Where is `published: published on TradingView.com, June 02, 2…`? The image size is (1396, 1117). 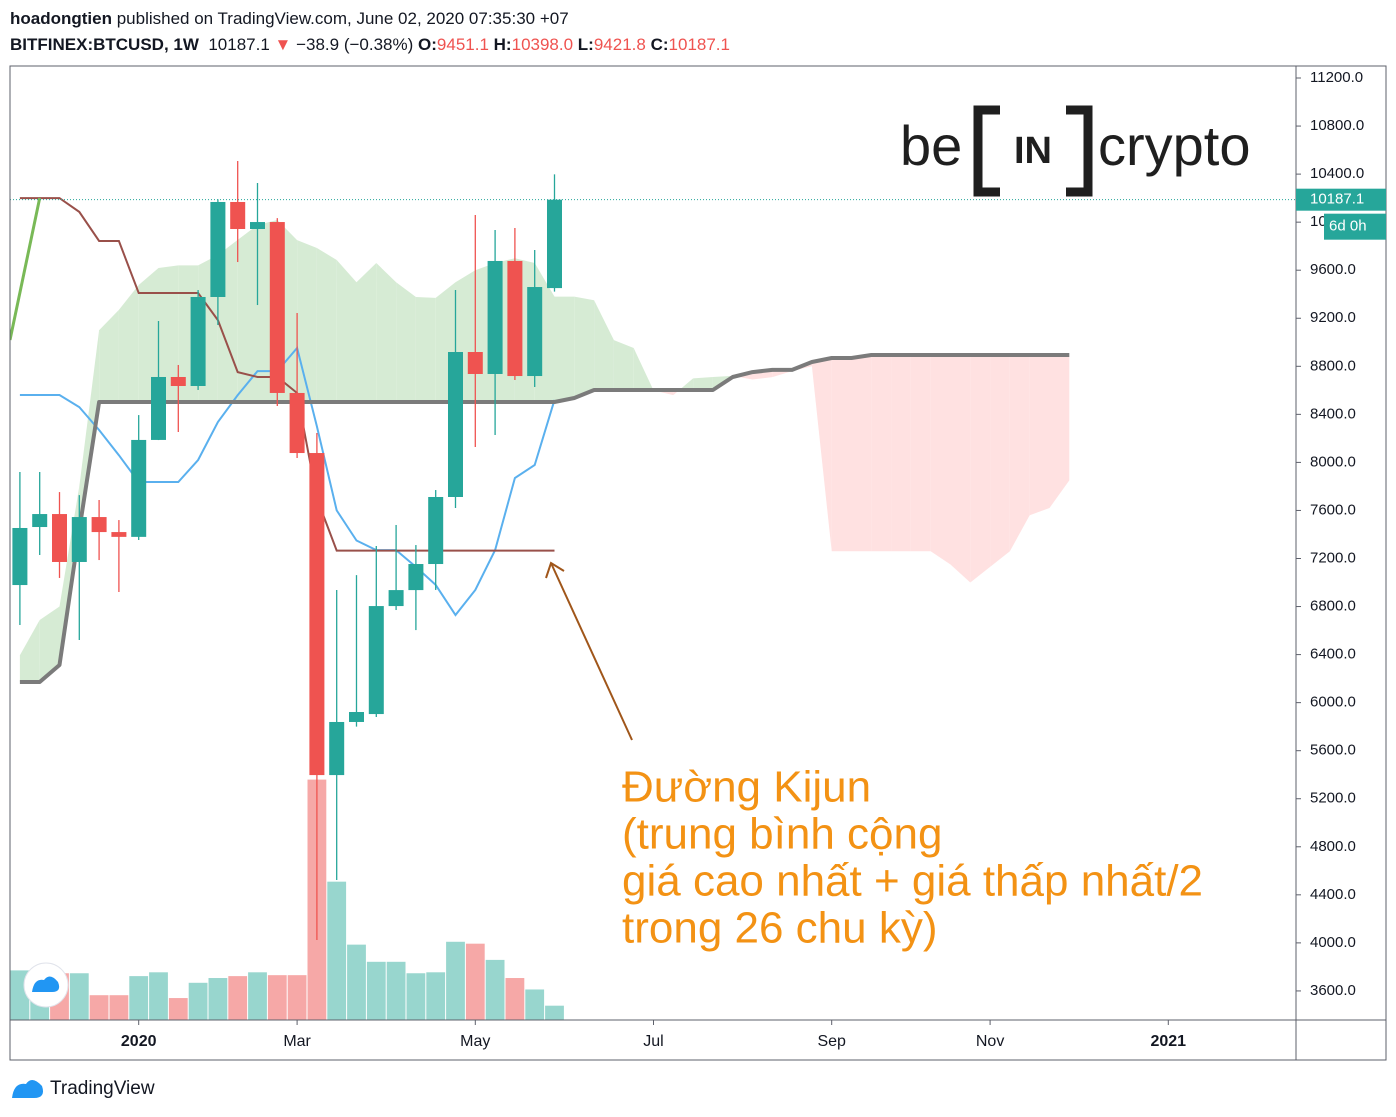 published: published on TradingView.com, June 02, 2… is located at coordinates (342, 18).